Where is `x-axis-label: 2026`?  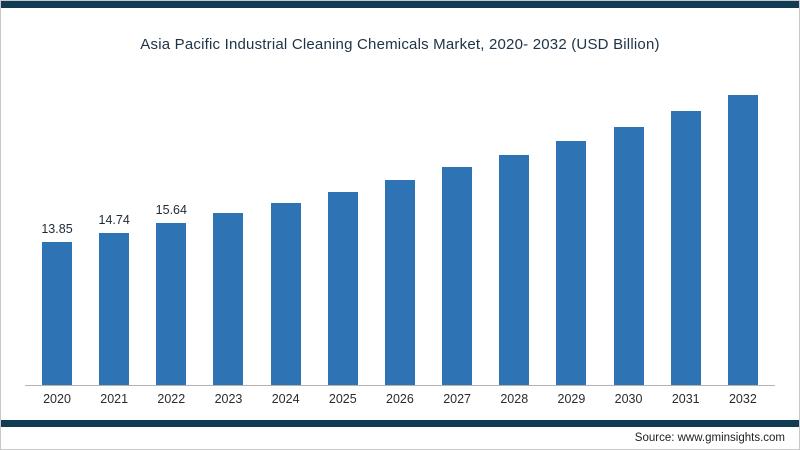 x-axis-label: 2026 is located at coordinates (400, 399).